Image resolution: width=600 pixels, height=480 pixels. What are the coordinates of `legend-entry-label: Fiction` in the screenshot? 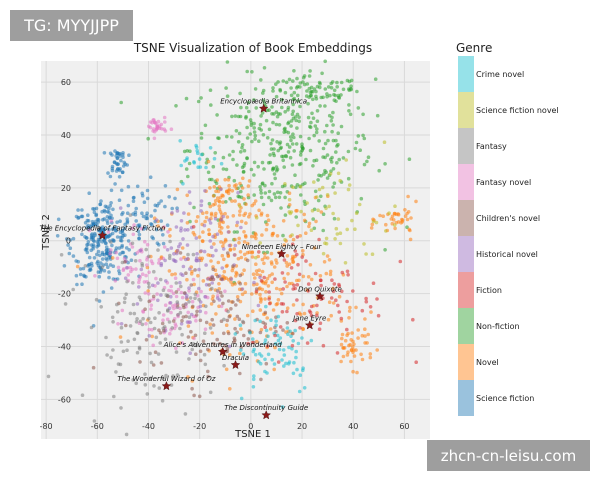 It's located at (489, 290).